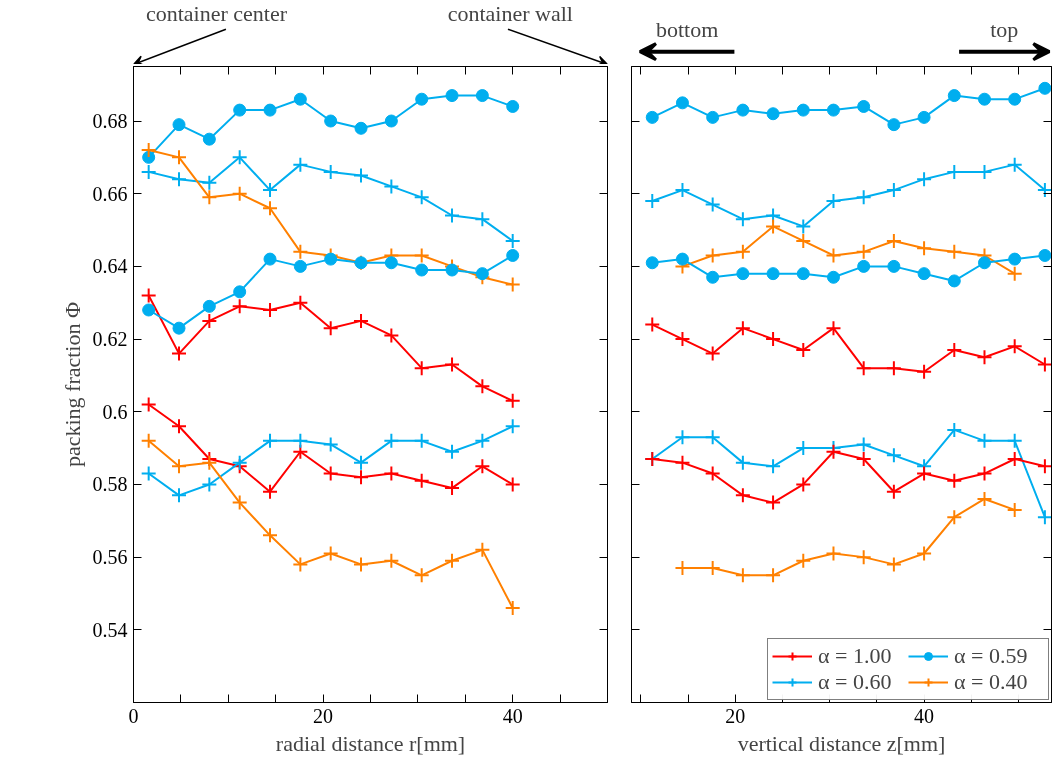 The width and height of the screenshot is (1058, 778). Describe the element at coordinates (72, 384) in the screenshot. I see `y-axis-title: packing fraction Φ` at that location.